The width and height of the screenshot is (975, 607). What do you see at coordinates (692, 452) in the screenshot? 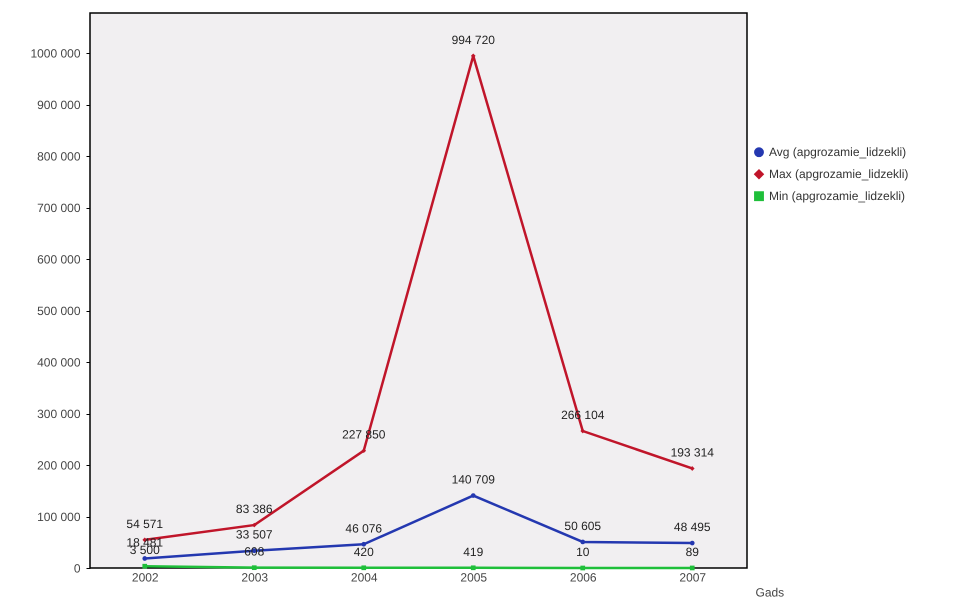
I see `data-label: 193 314` at bounding box center [692, 452].